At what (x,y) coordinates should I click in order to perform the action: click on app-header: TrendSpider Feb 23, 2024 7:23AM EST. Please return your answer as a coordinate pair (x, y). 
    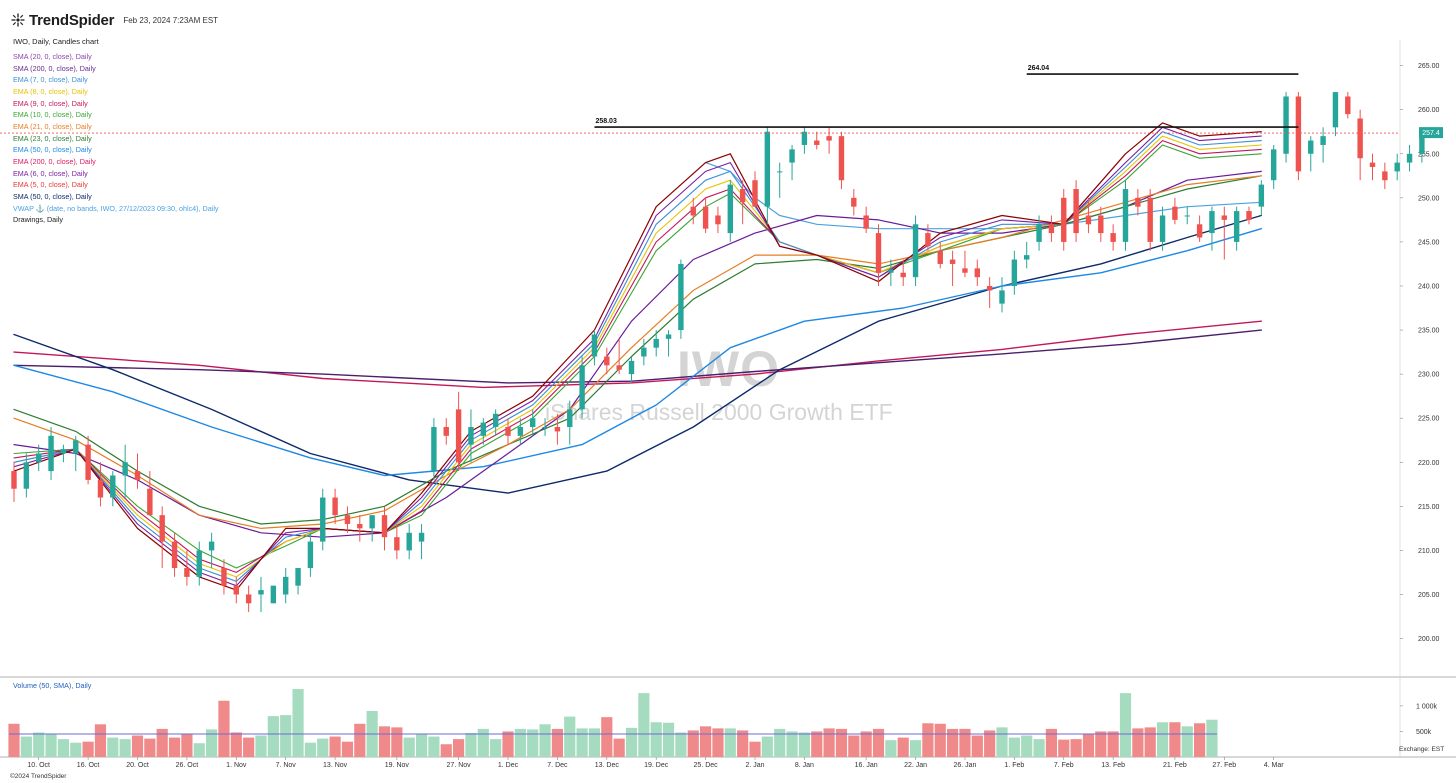
    Looking at the image, I should click on (114, 20).